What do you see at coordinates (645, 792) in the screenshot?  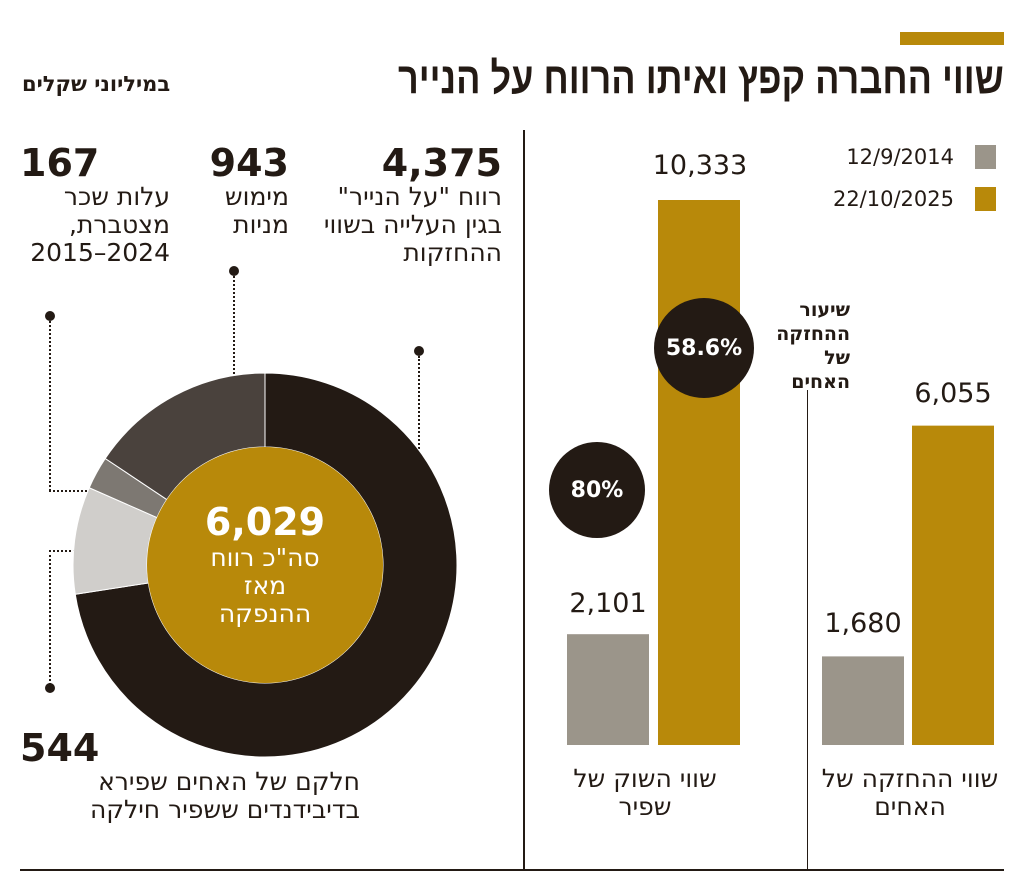 I see `category-label: שווי השוק של שפיר` at bounding box center [645, 792].